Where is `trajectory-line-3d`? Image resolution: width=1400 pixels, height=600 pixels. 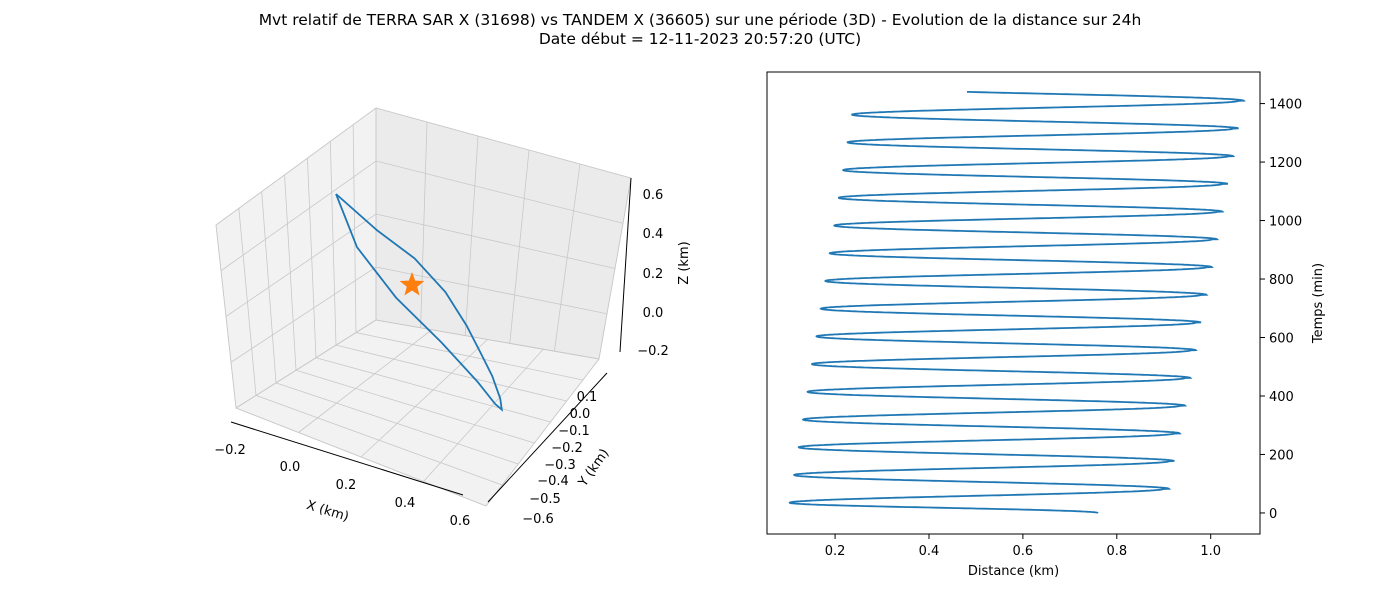
trajectory-line-3d is located at coordinates (419, 302).